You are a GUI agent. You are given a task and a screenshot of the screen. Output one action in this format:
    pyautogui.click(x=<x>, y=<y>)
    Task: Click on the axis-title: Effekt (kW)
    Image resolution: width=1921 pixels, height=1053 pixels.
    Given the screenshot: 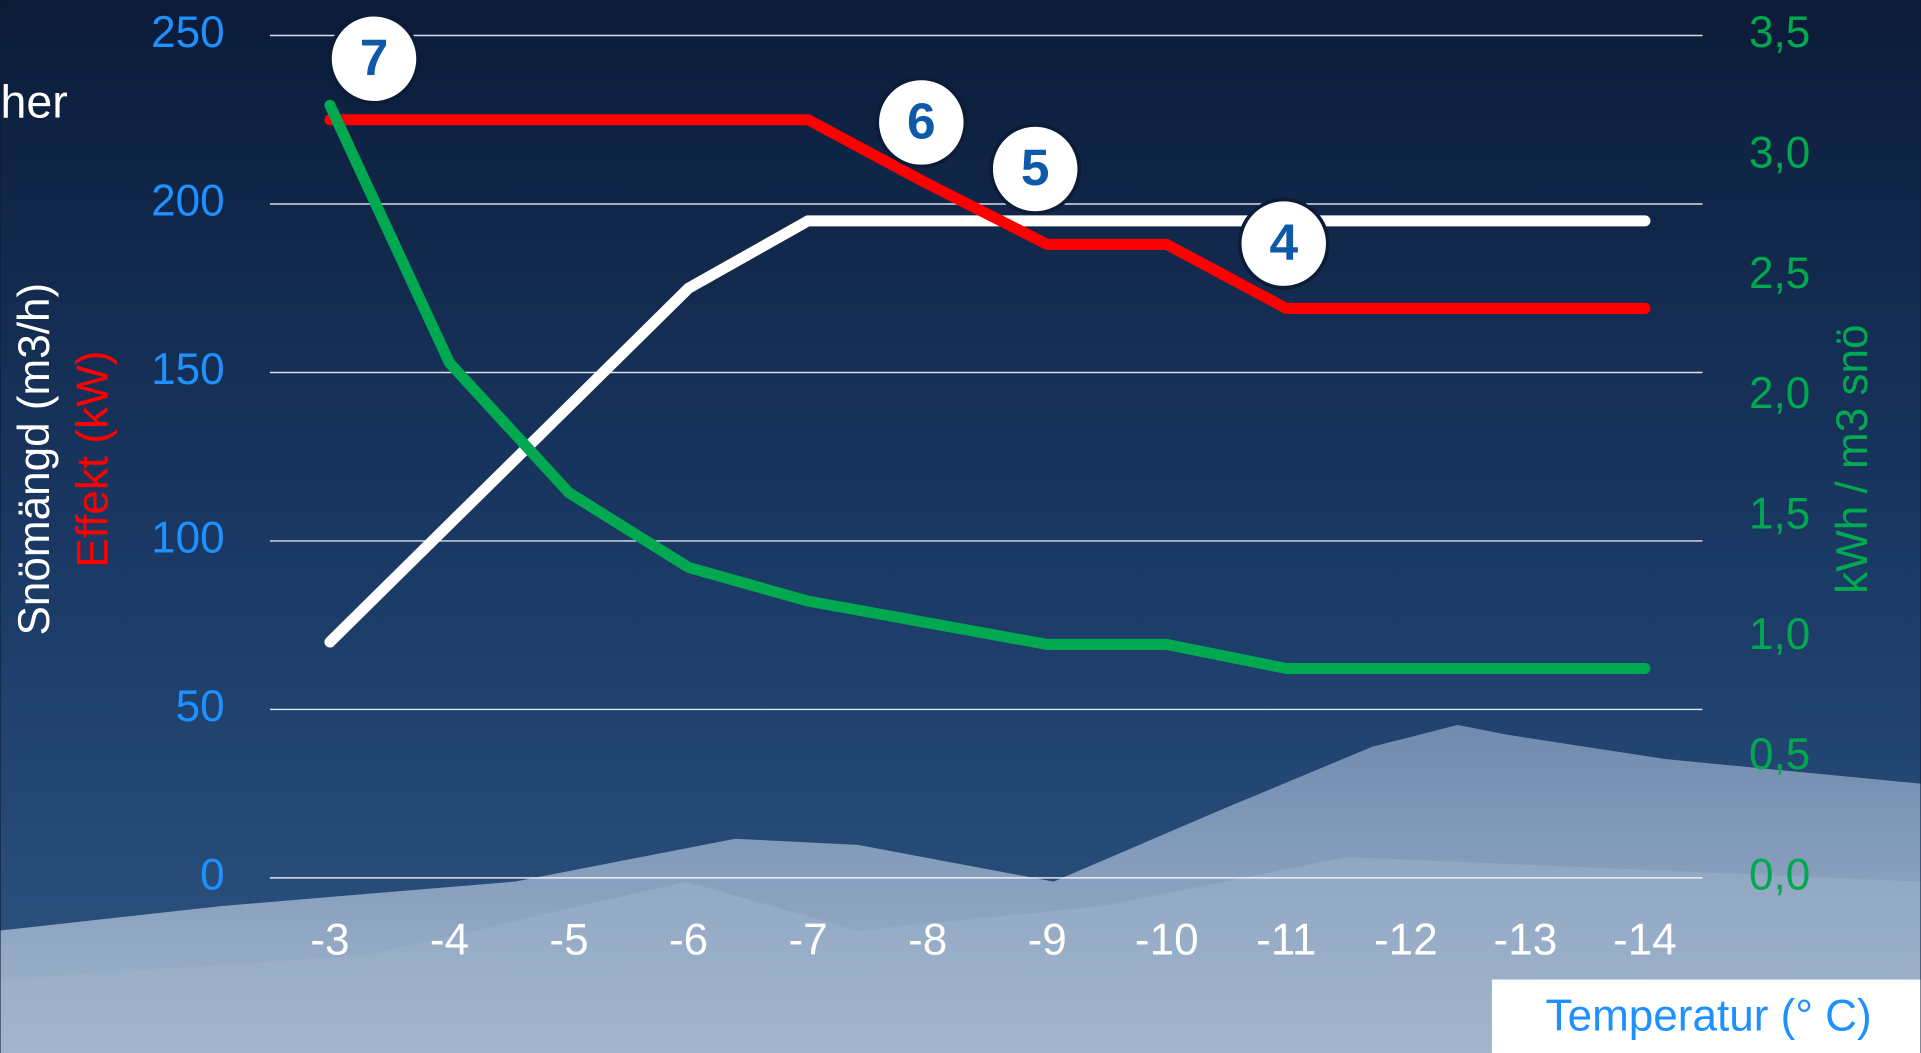 What is the action you would take?
    pyautogui.click(x=93, y=459)
    